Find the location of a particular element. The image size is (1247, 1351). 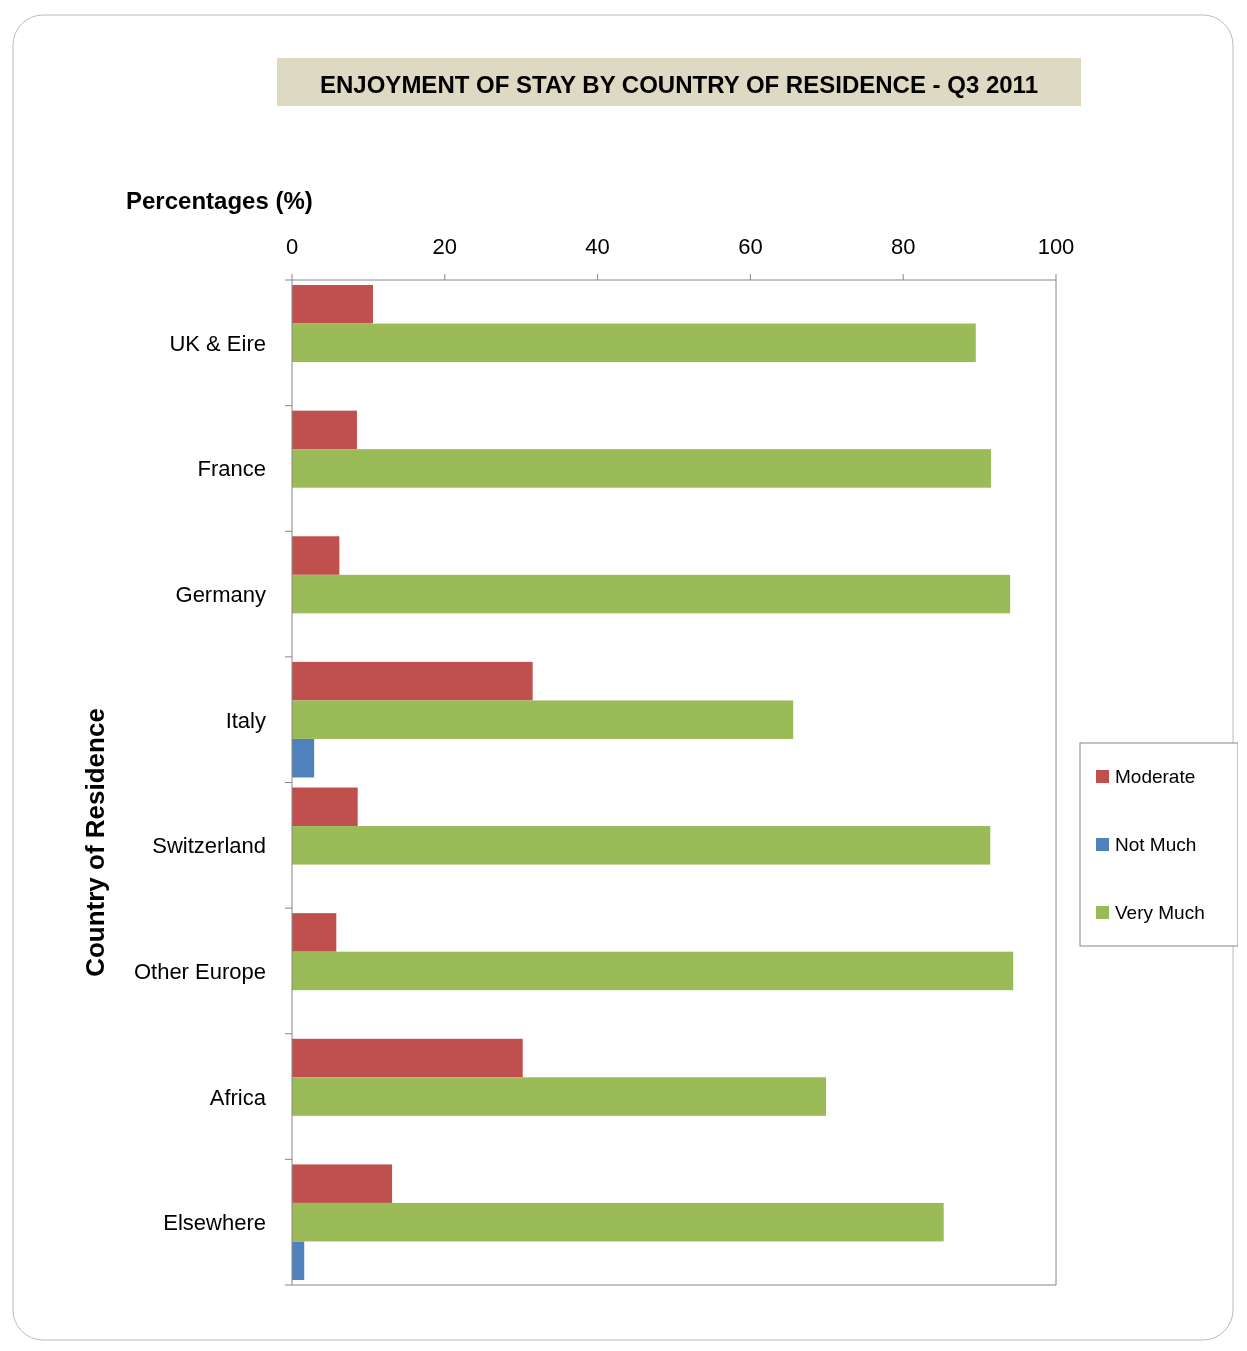

x-tick-label: 80 is located at coordinates (903, 246).